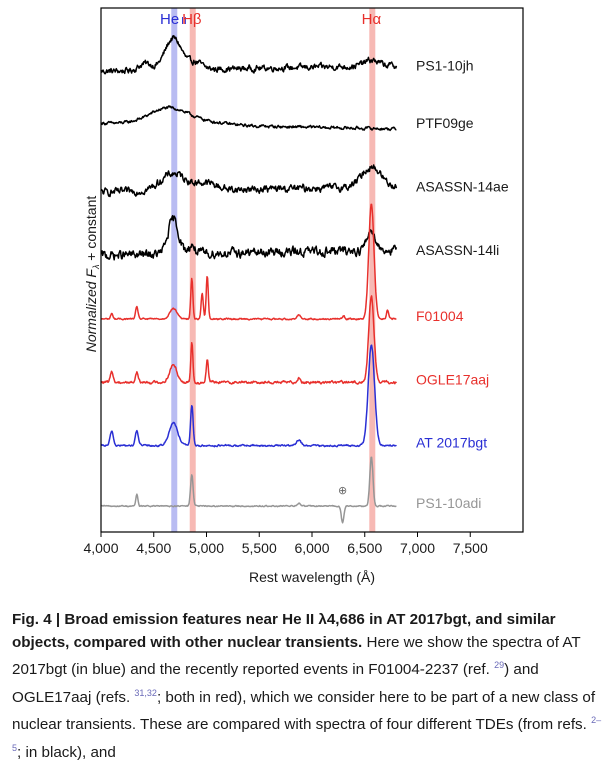  Describe the element at coordinates (452, 379) in the screenshot. I see `series-label-ogle17aaj: OGLE17aaj` at that location.